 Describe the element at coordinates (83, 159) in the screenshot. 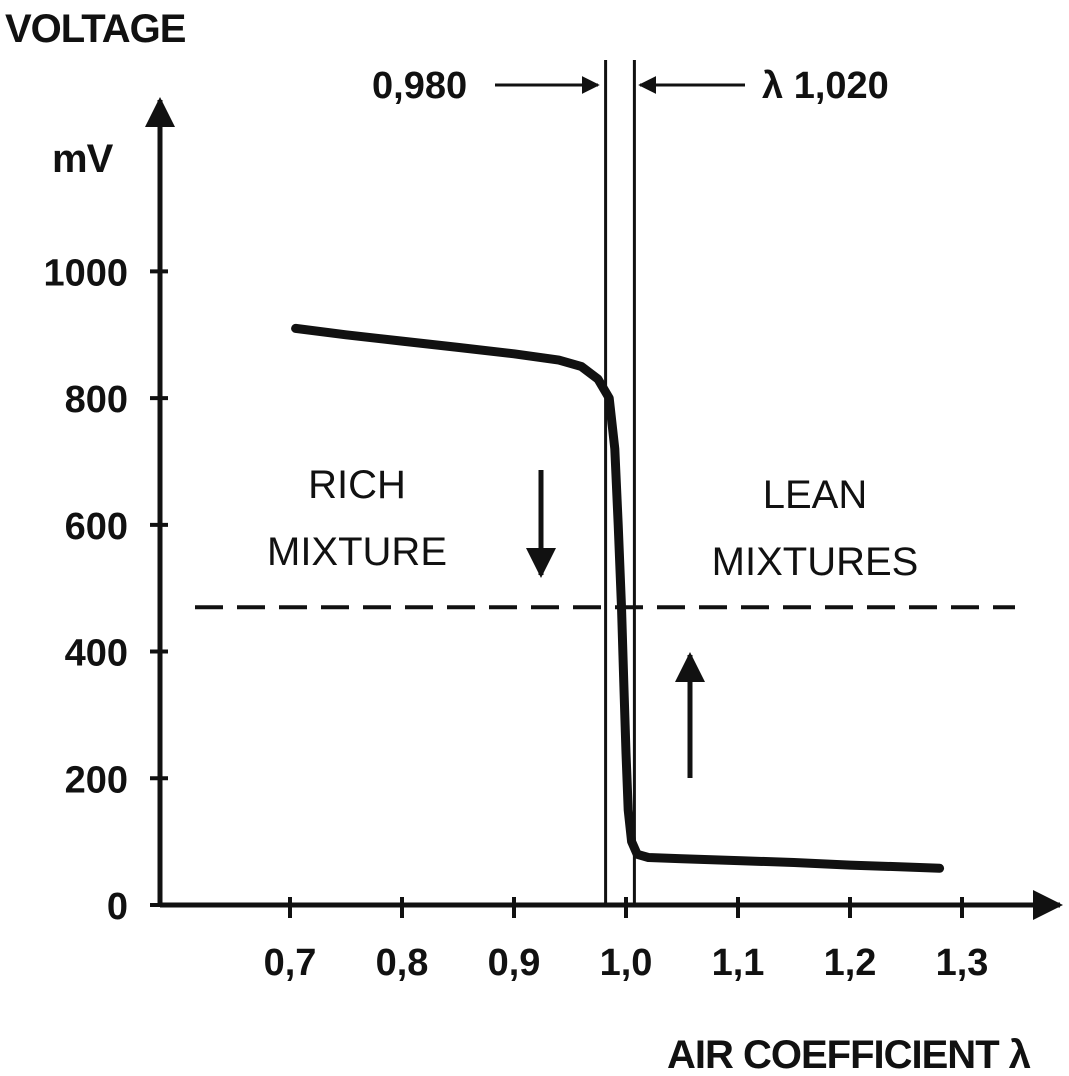

I see `y-axis-unit: mV` at that location.